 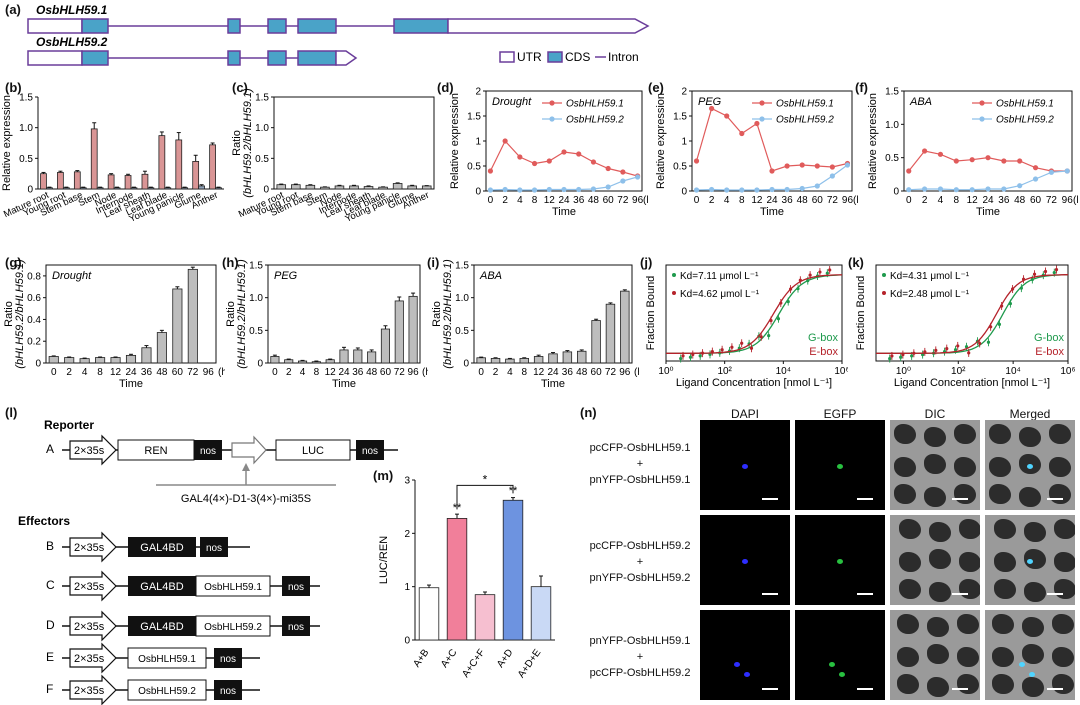 What do you see at coordinates (474, 167) in the screenshot?
I see `y-tick-label: 0.5` at bounding box center [474, 167].